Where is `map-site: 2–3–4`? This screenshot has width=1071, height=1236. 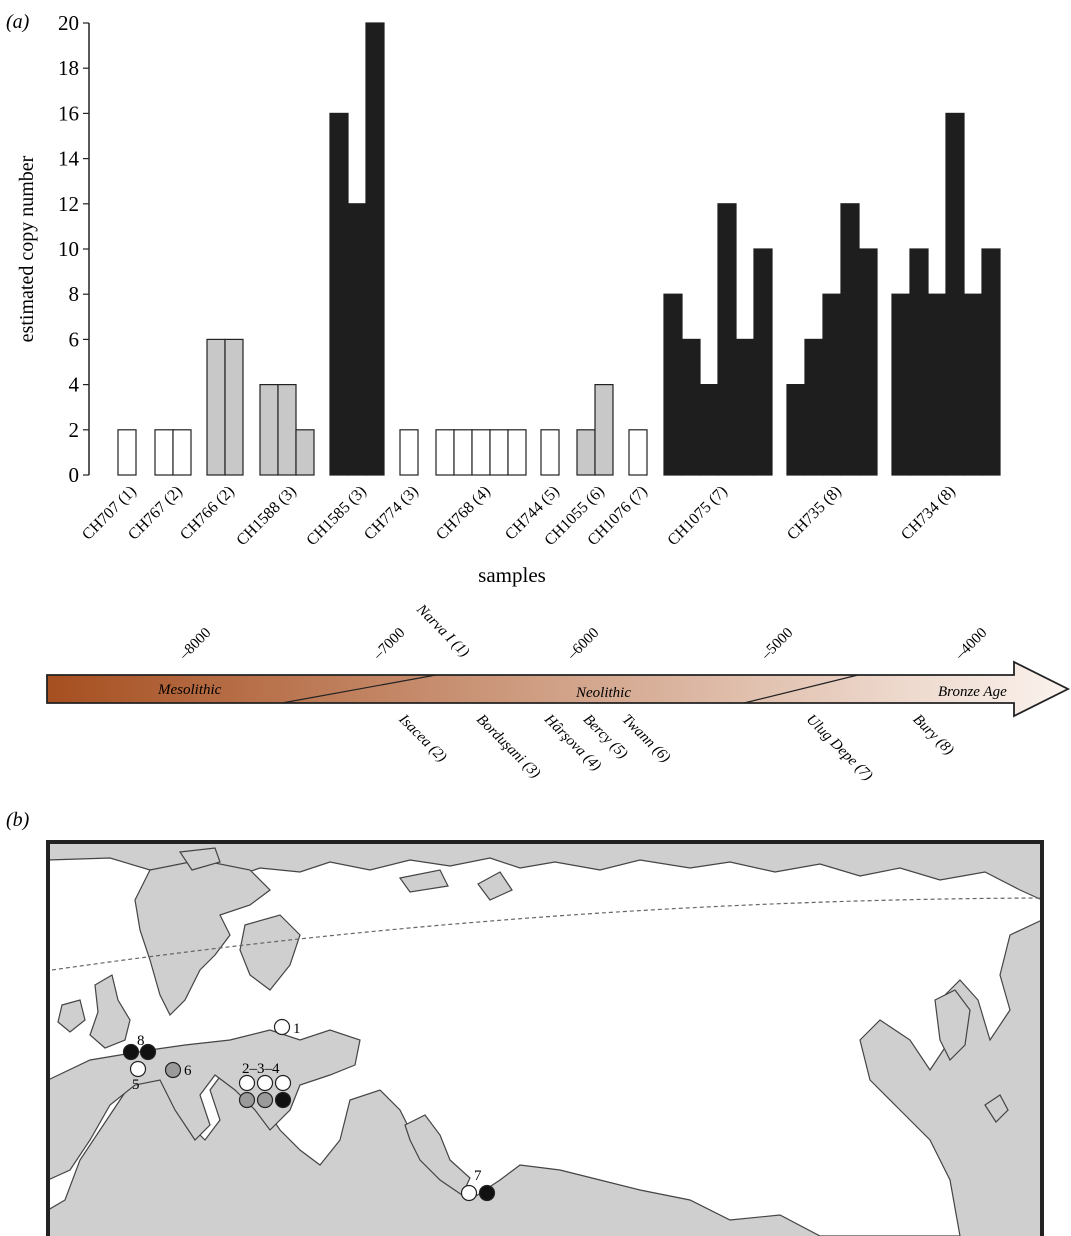 map-site: 2–3–4 is located at coordinates (265, 1085).